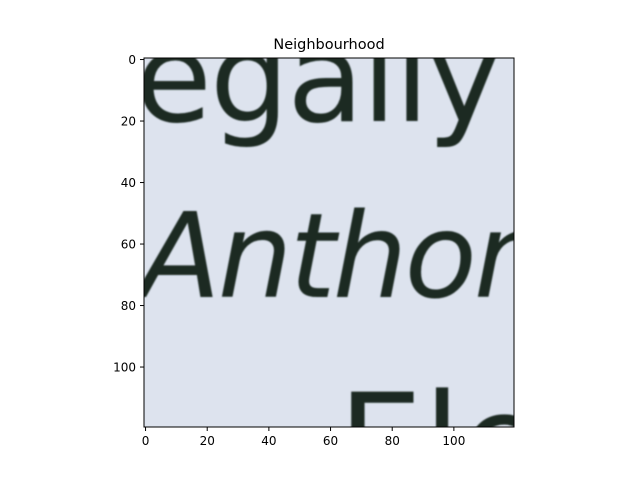  What do you see at coordinates (392, 441) in the screenshot?
I see `x-tick-label: 80` at bounding box center [392, 441].